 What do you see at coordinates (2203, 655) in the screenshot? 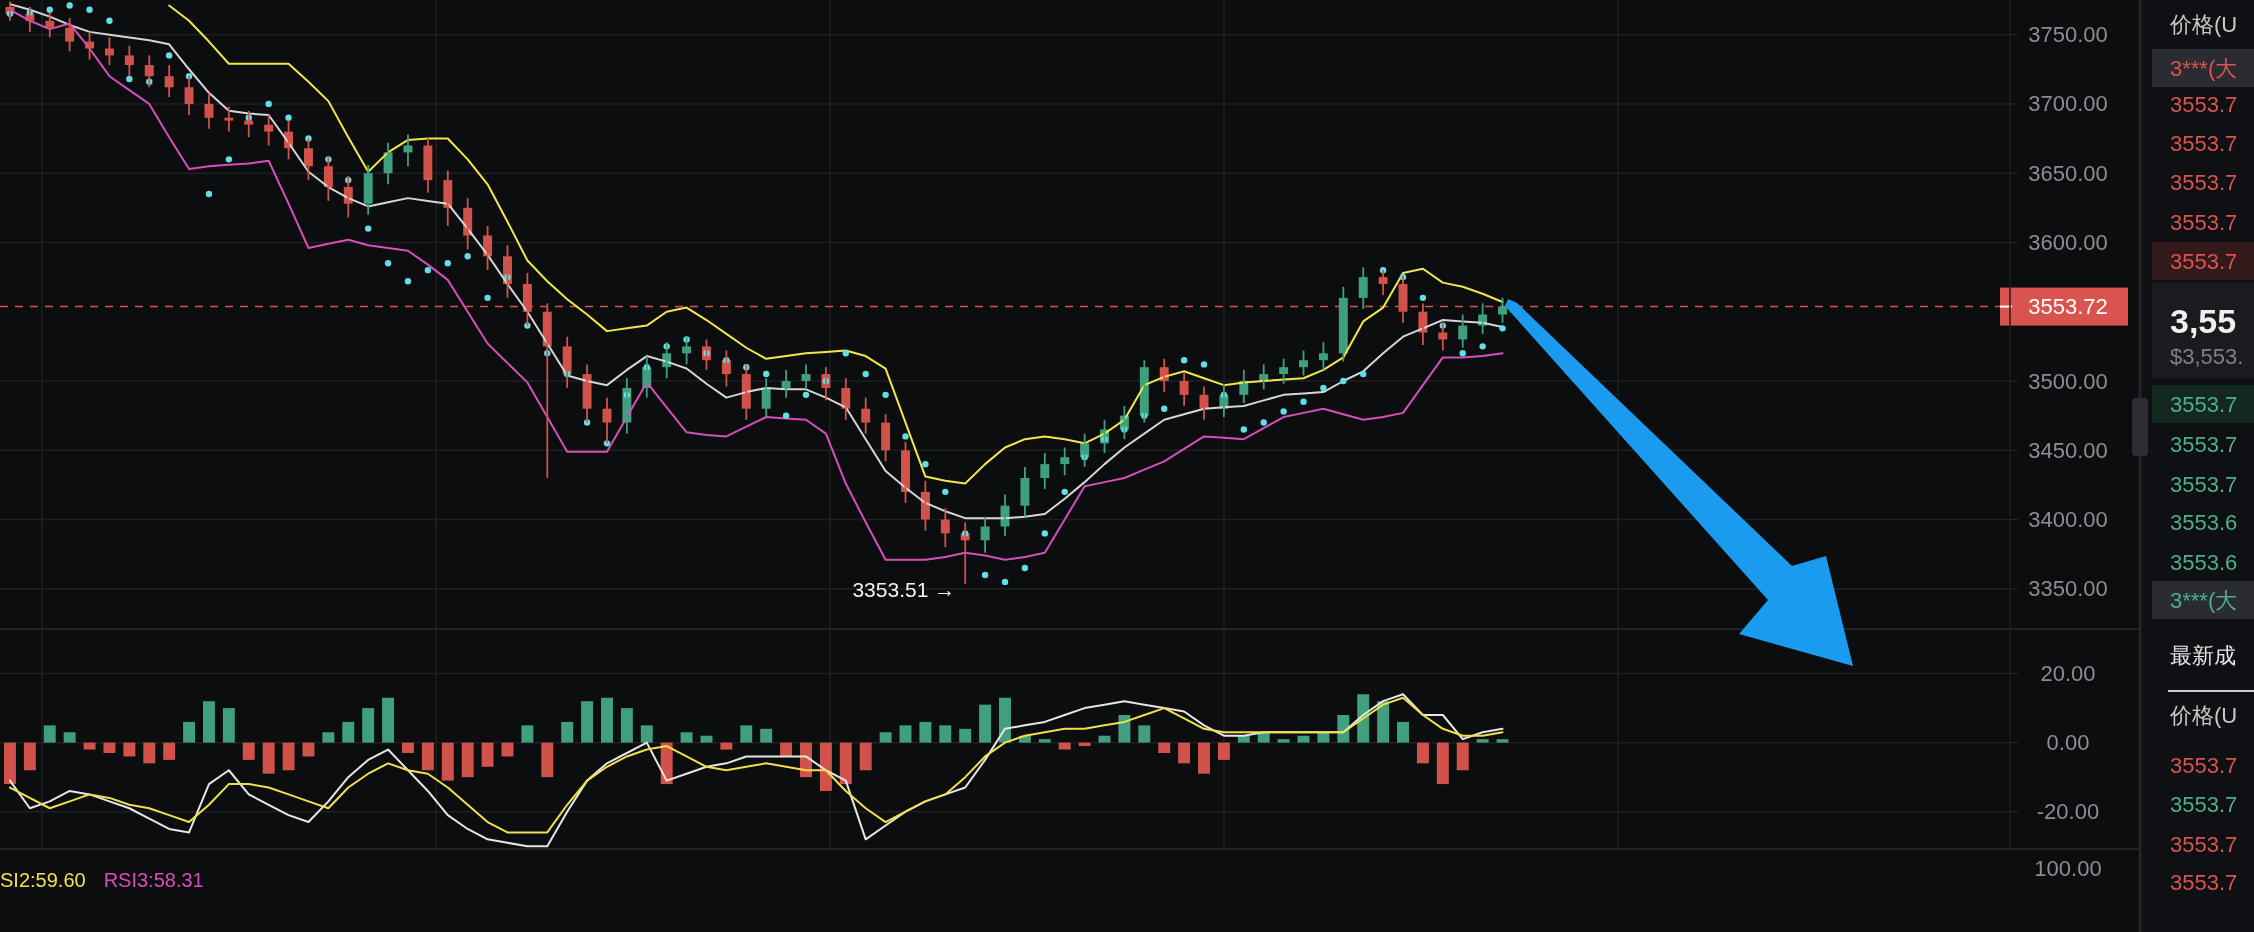
I see `text: 最新成` at bounding box center [2203, 655].